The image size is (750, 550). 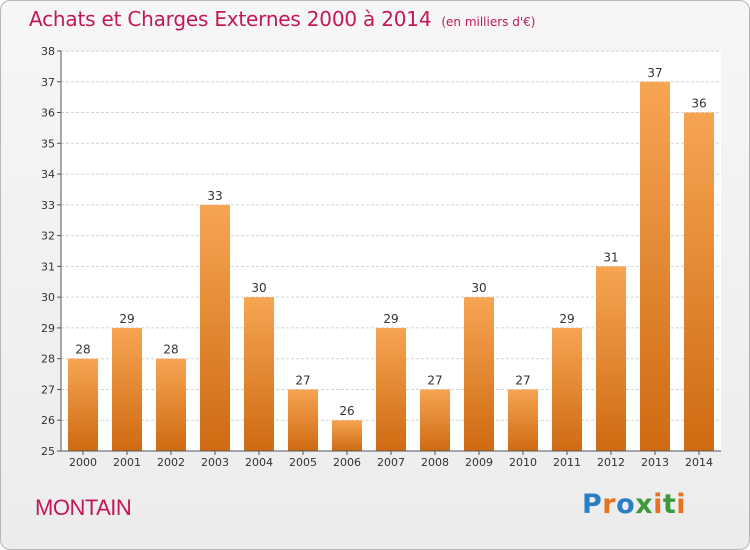 What do you see at coordinates (523, 462) in the screenshot?
I see `x-tick-label: 2010` at bounding box center [523, 462].